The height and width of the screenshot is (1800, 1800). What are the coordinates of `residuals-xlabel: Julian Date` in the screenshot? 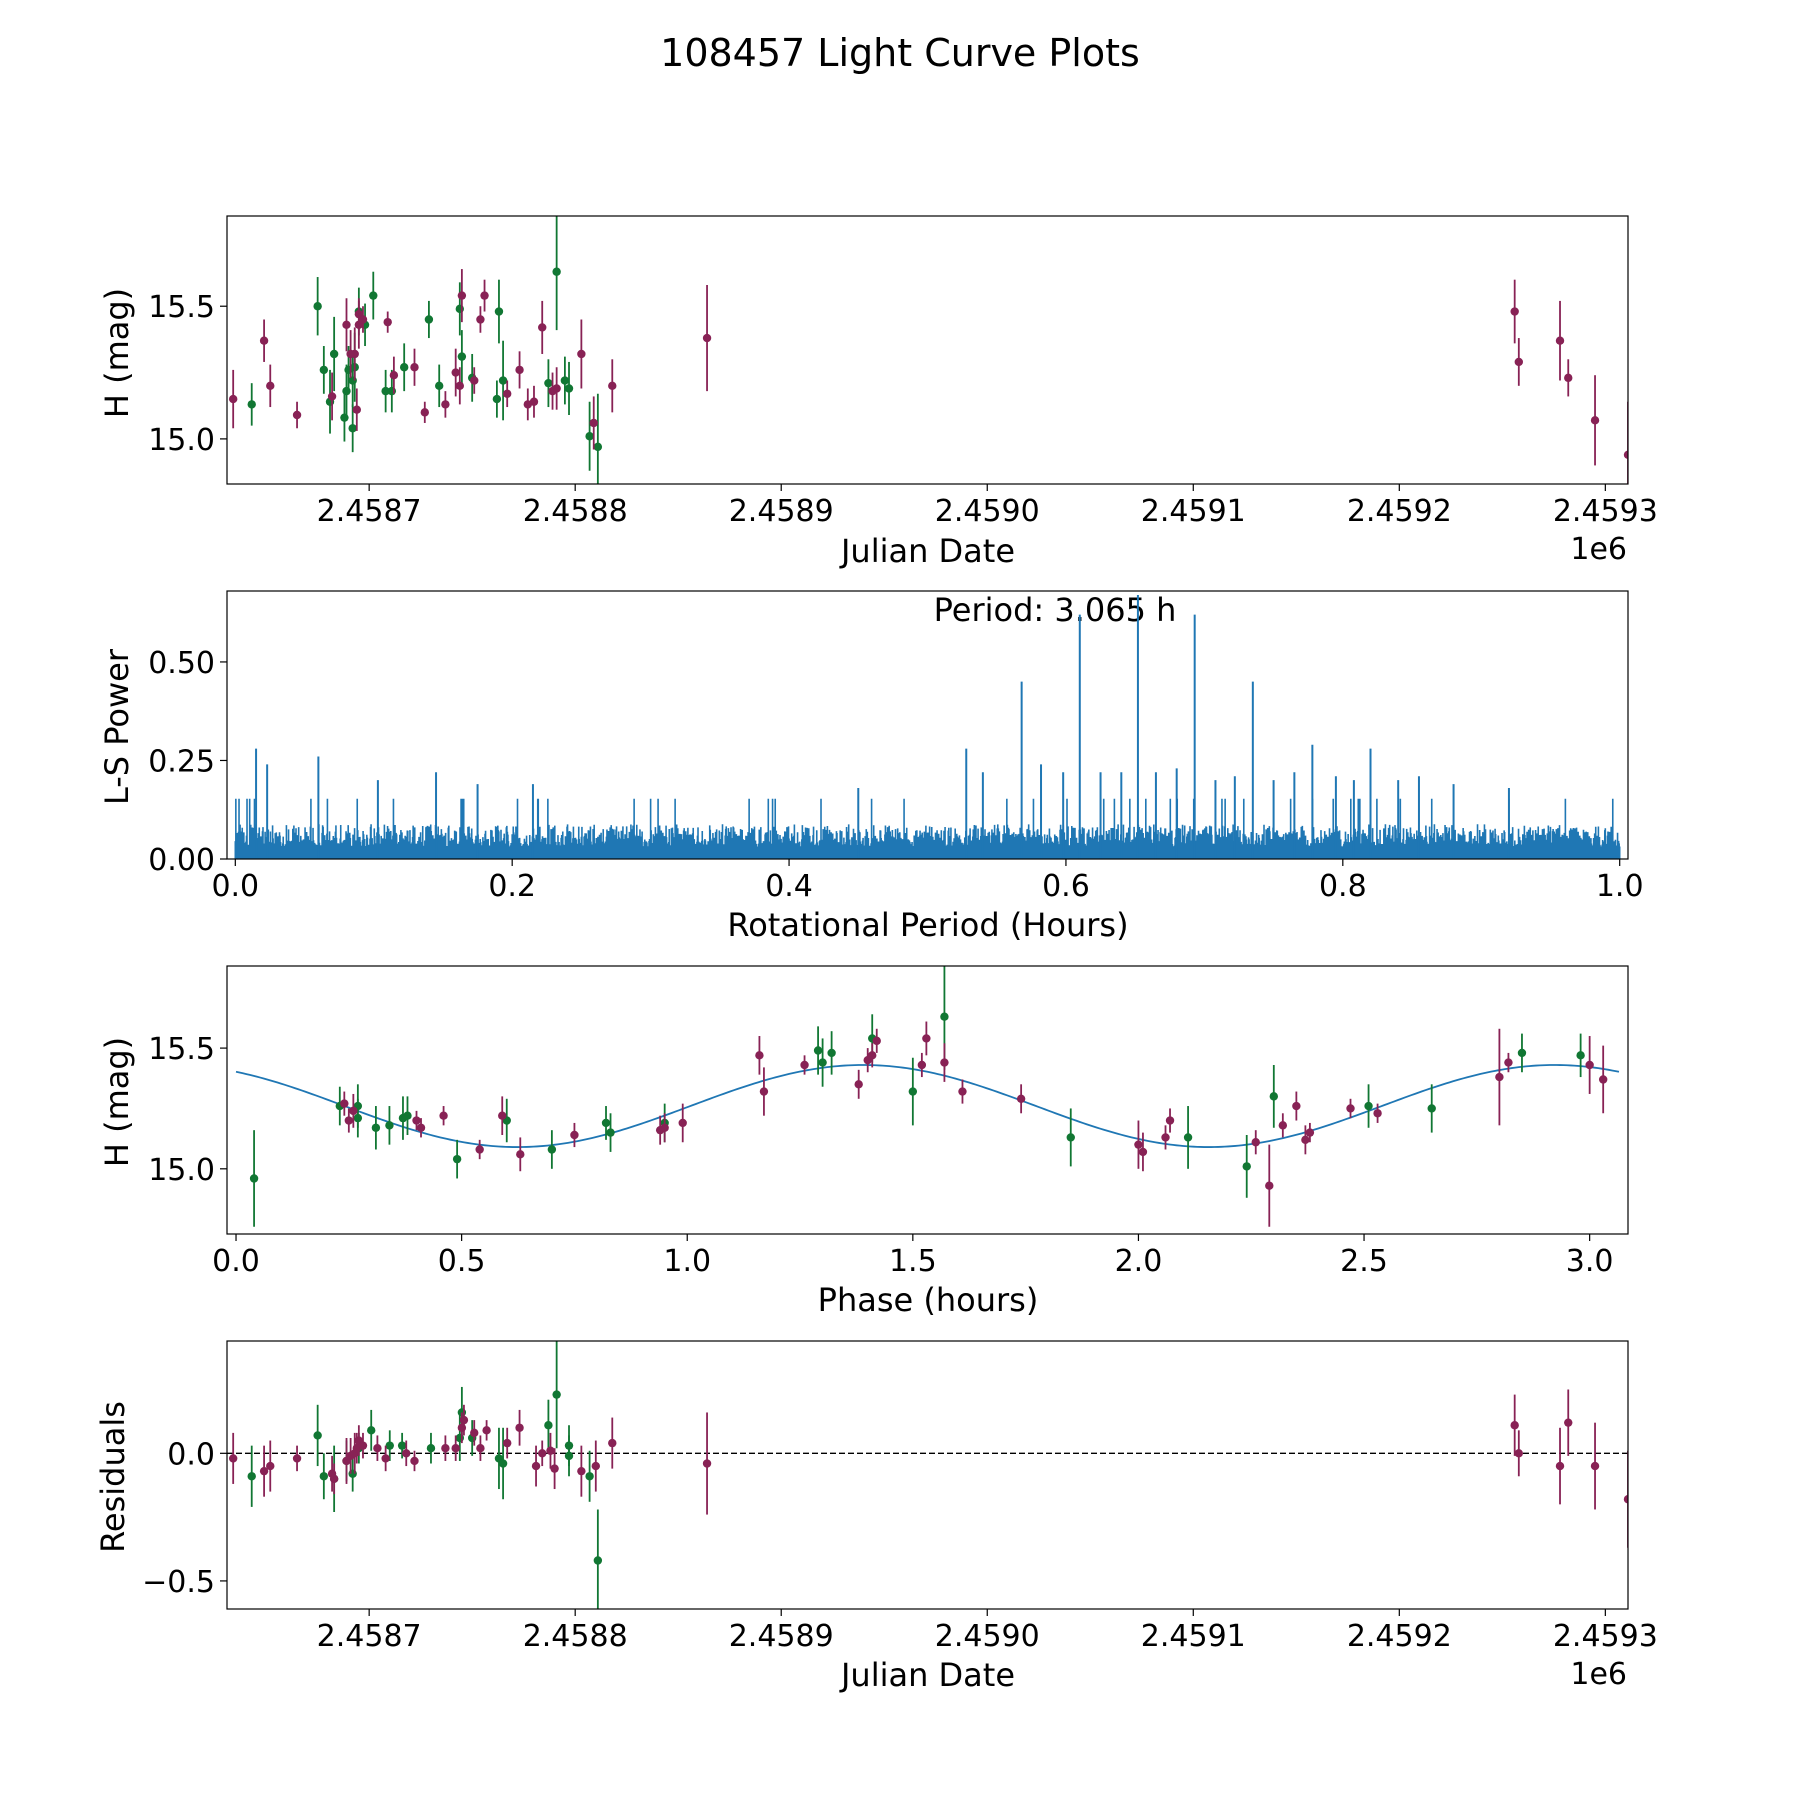 It's located at (927, 1675).